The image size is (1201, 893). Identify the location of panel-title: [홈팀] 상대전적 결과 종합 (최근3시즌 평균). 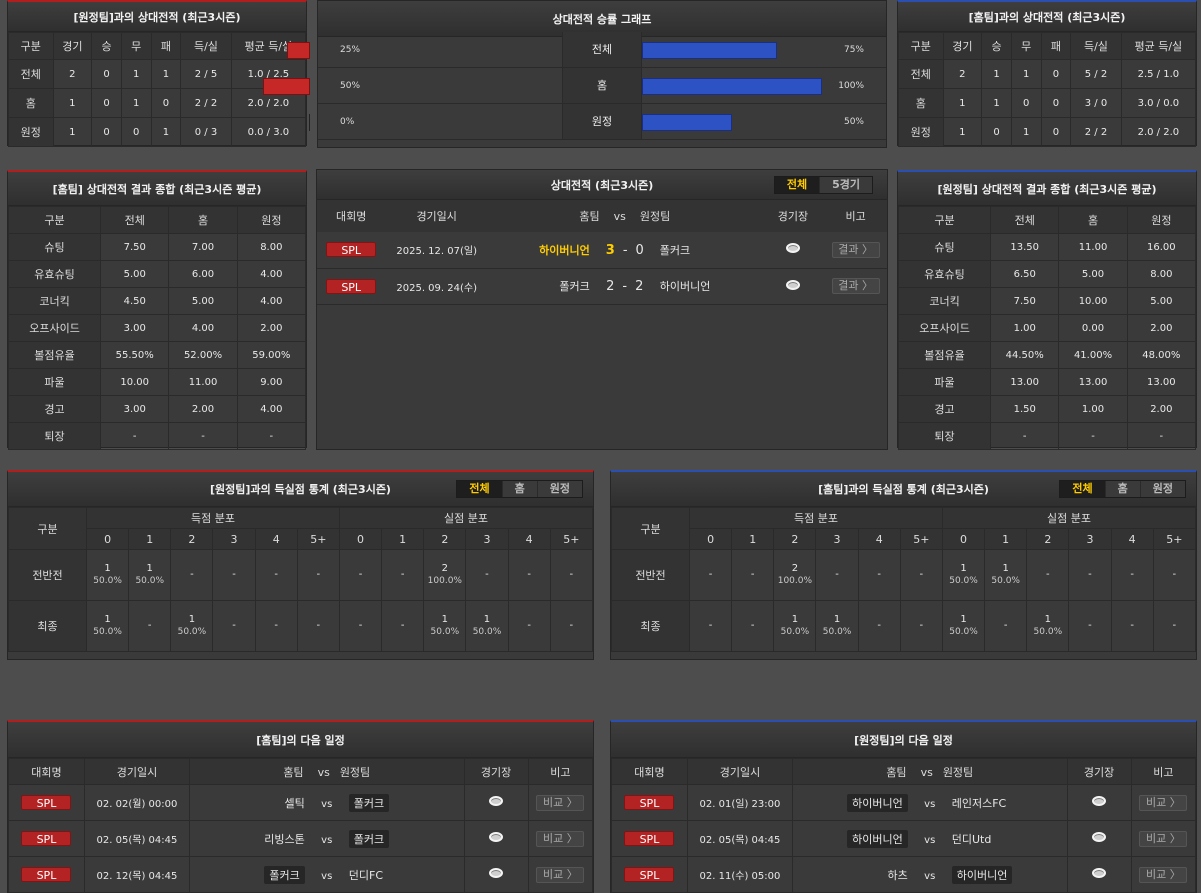
(157, 189).